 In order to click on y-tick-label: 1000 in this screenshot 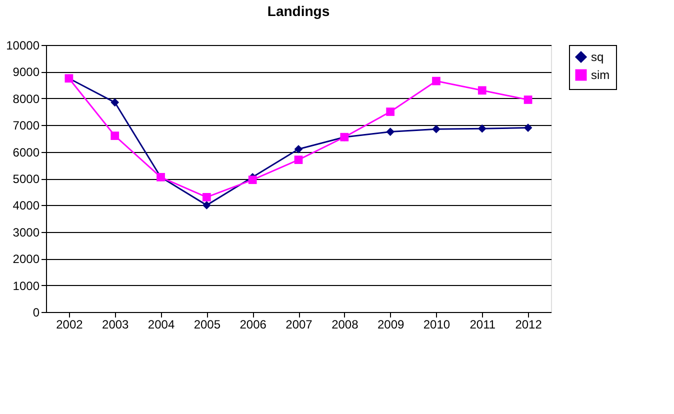, I will do `click(26, 285)`.